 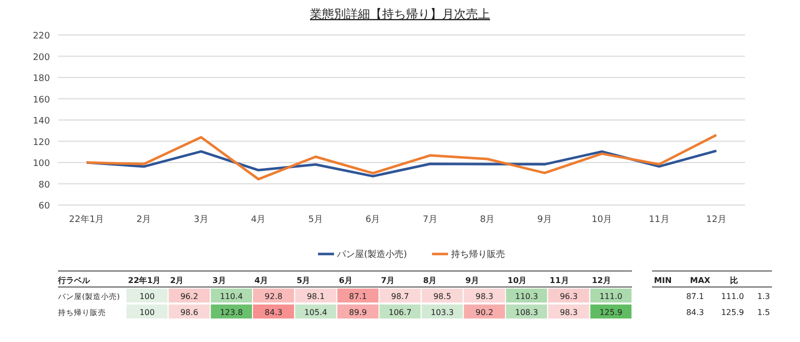 What do you see at coordinates (358, 296) in the screenshot?
I see `data-label: 87.1` at bounding box center [358, 296].